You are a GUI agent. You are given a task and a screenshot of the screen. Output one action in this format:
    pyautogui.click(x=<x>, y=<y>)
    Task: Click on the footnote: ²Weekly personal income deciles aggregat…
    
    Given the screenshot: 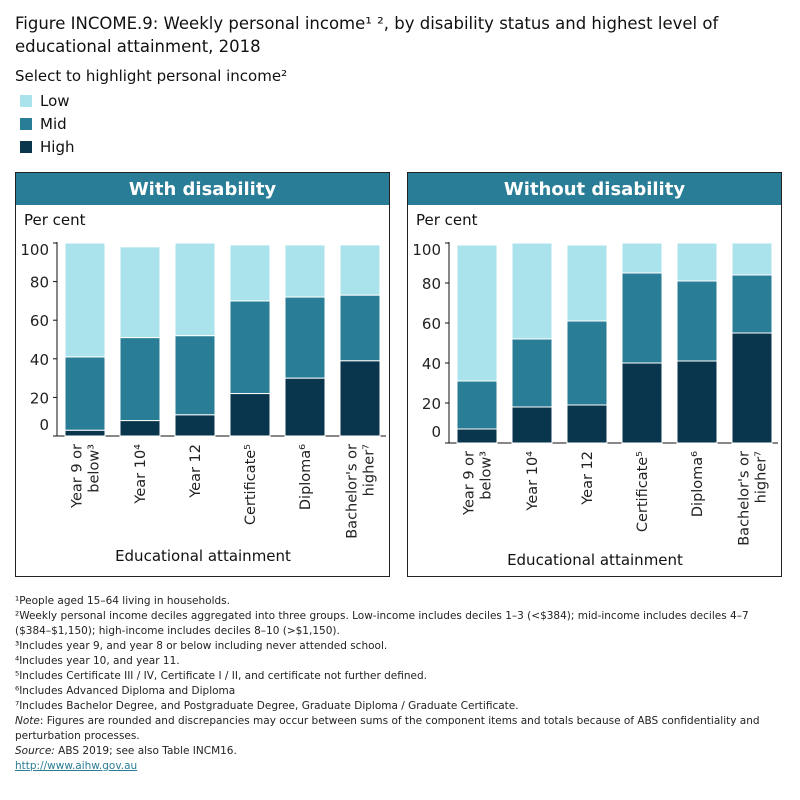 What is the action you would take?
    pyautogui.click(x=382, y=616)
    